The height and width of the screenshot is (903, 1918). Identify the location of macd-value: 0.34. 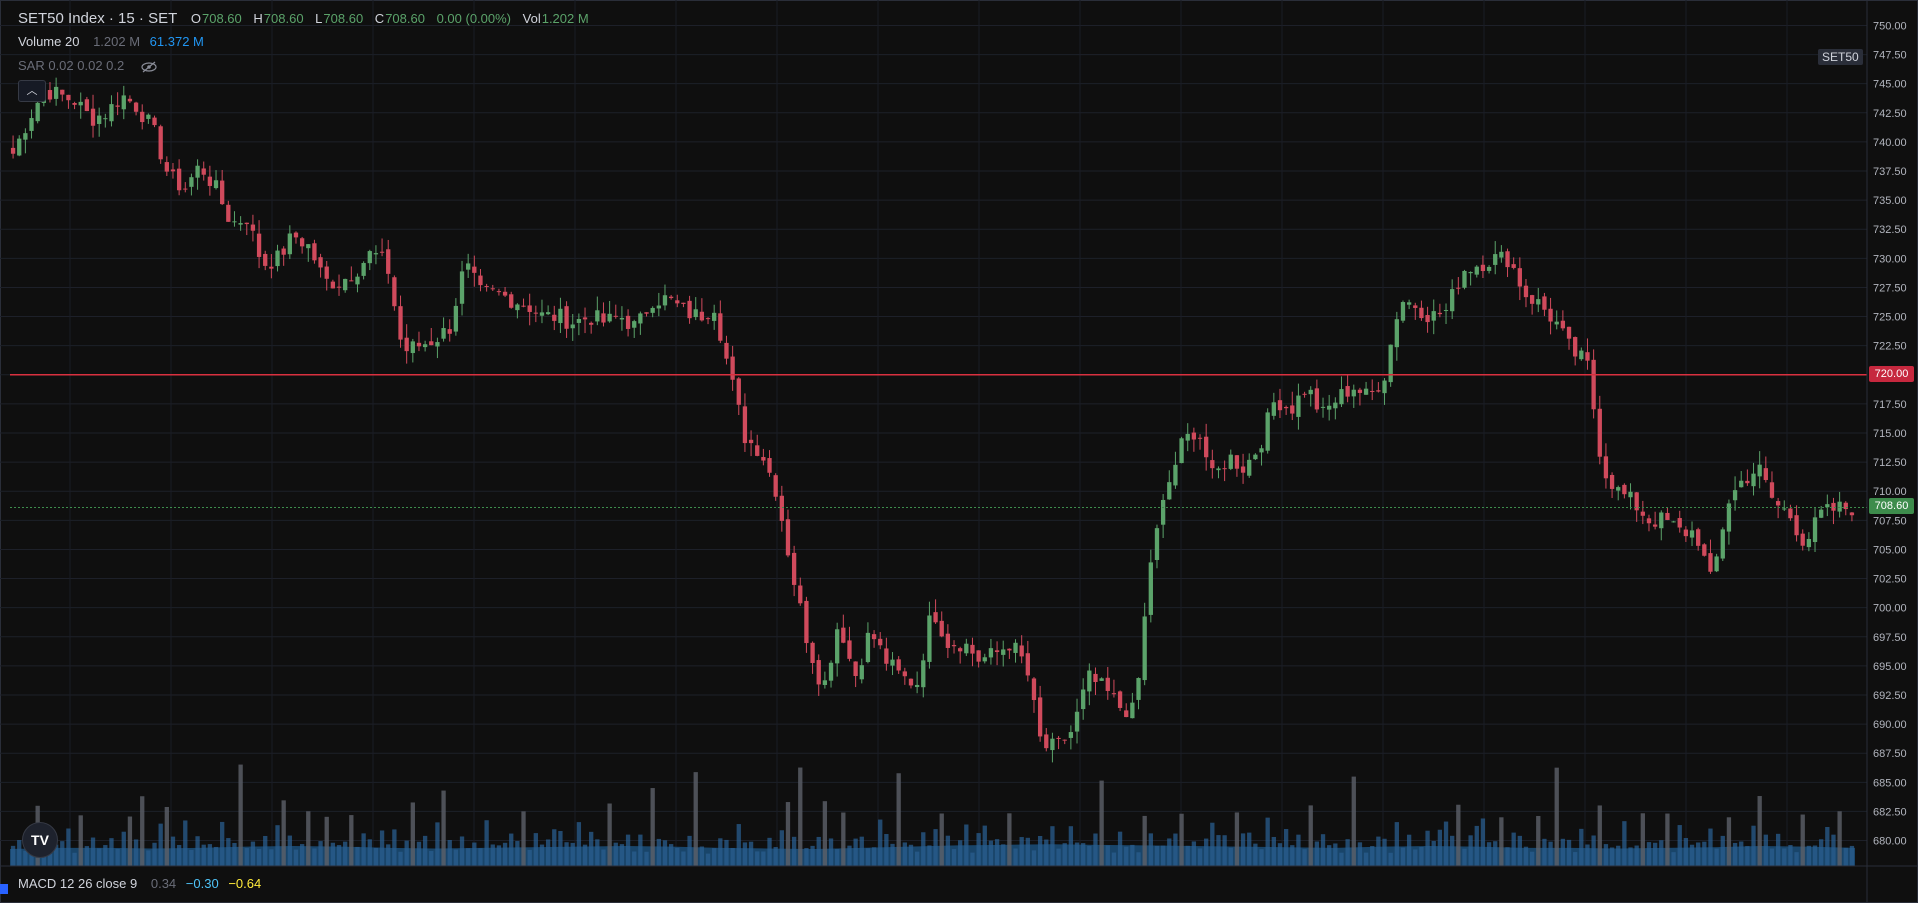
(163, 883).